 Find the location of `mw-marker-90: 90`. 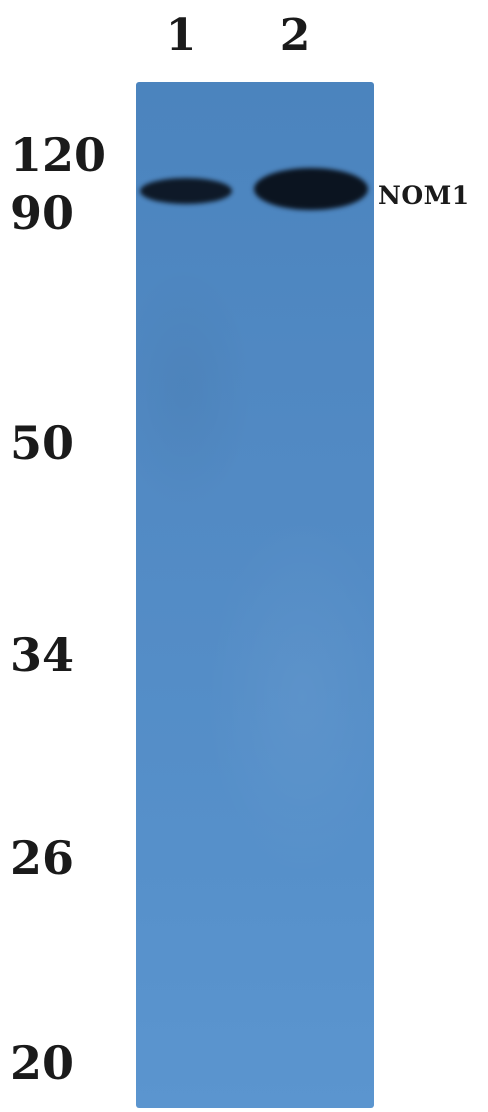

mw-marker-90: 90 is located at coordinates (42, 213).